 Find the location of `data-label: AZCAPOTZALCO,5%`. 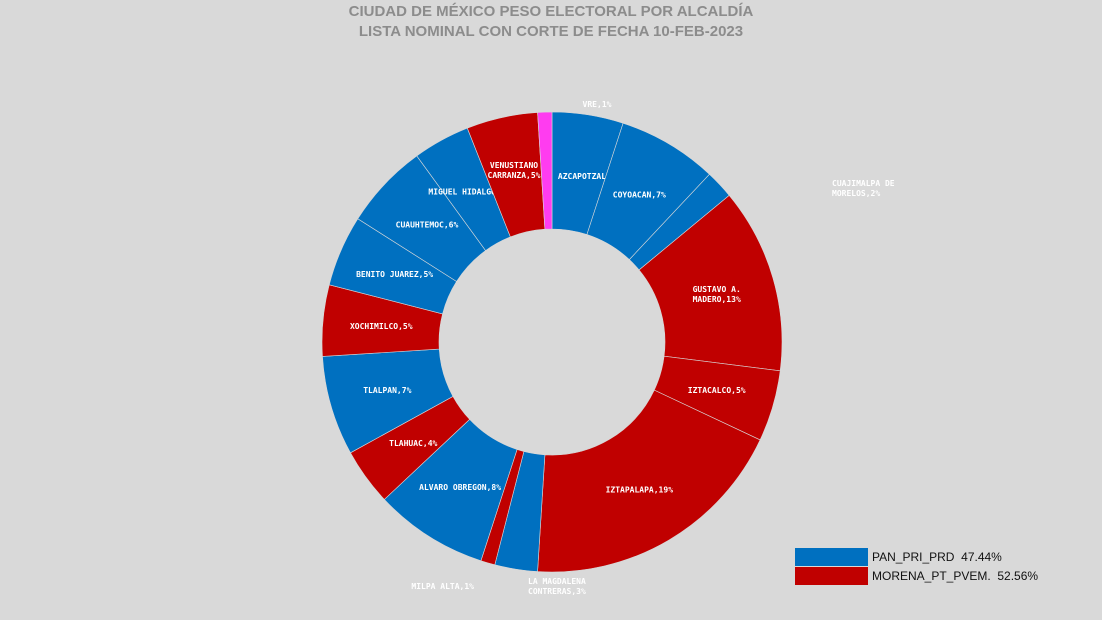

data-label: AZCAPOTZALCO,5% is located at coordinates (594, 176).